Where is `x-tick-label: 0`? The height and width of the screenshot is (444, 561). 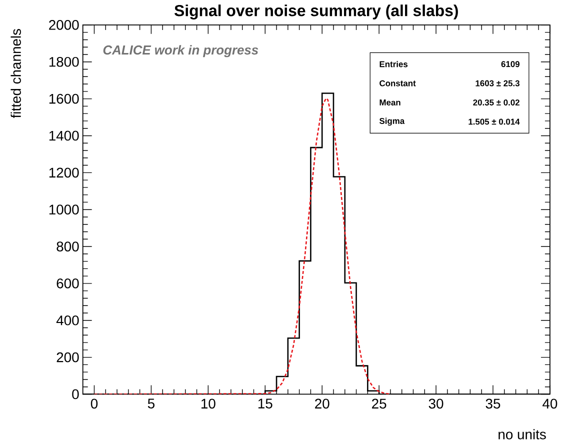
x-tick-label: 0 is located at coordinates (94, 403).